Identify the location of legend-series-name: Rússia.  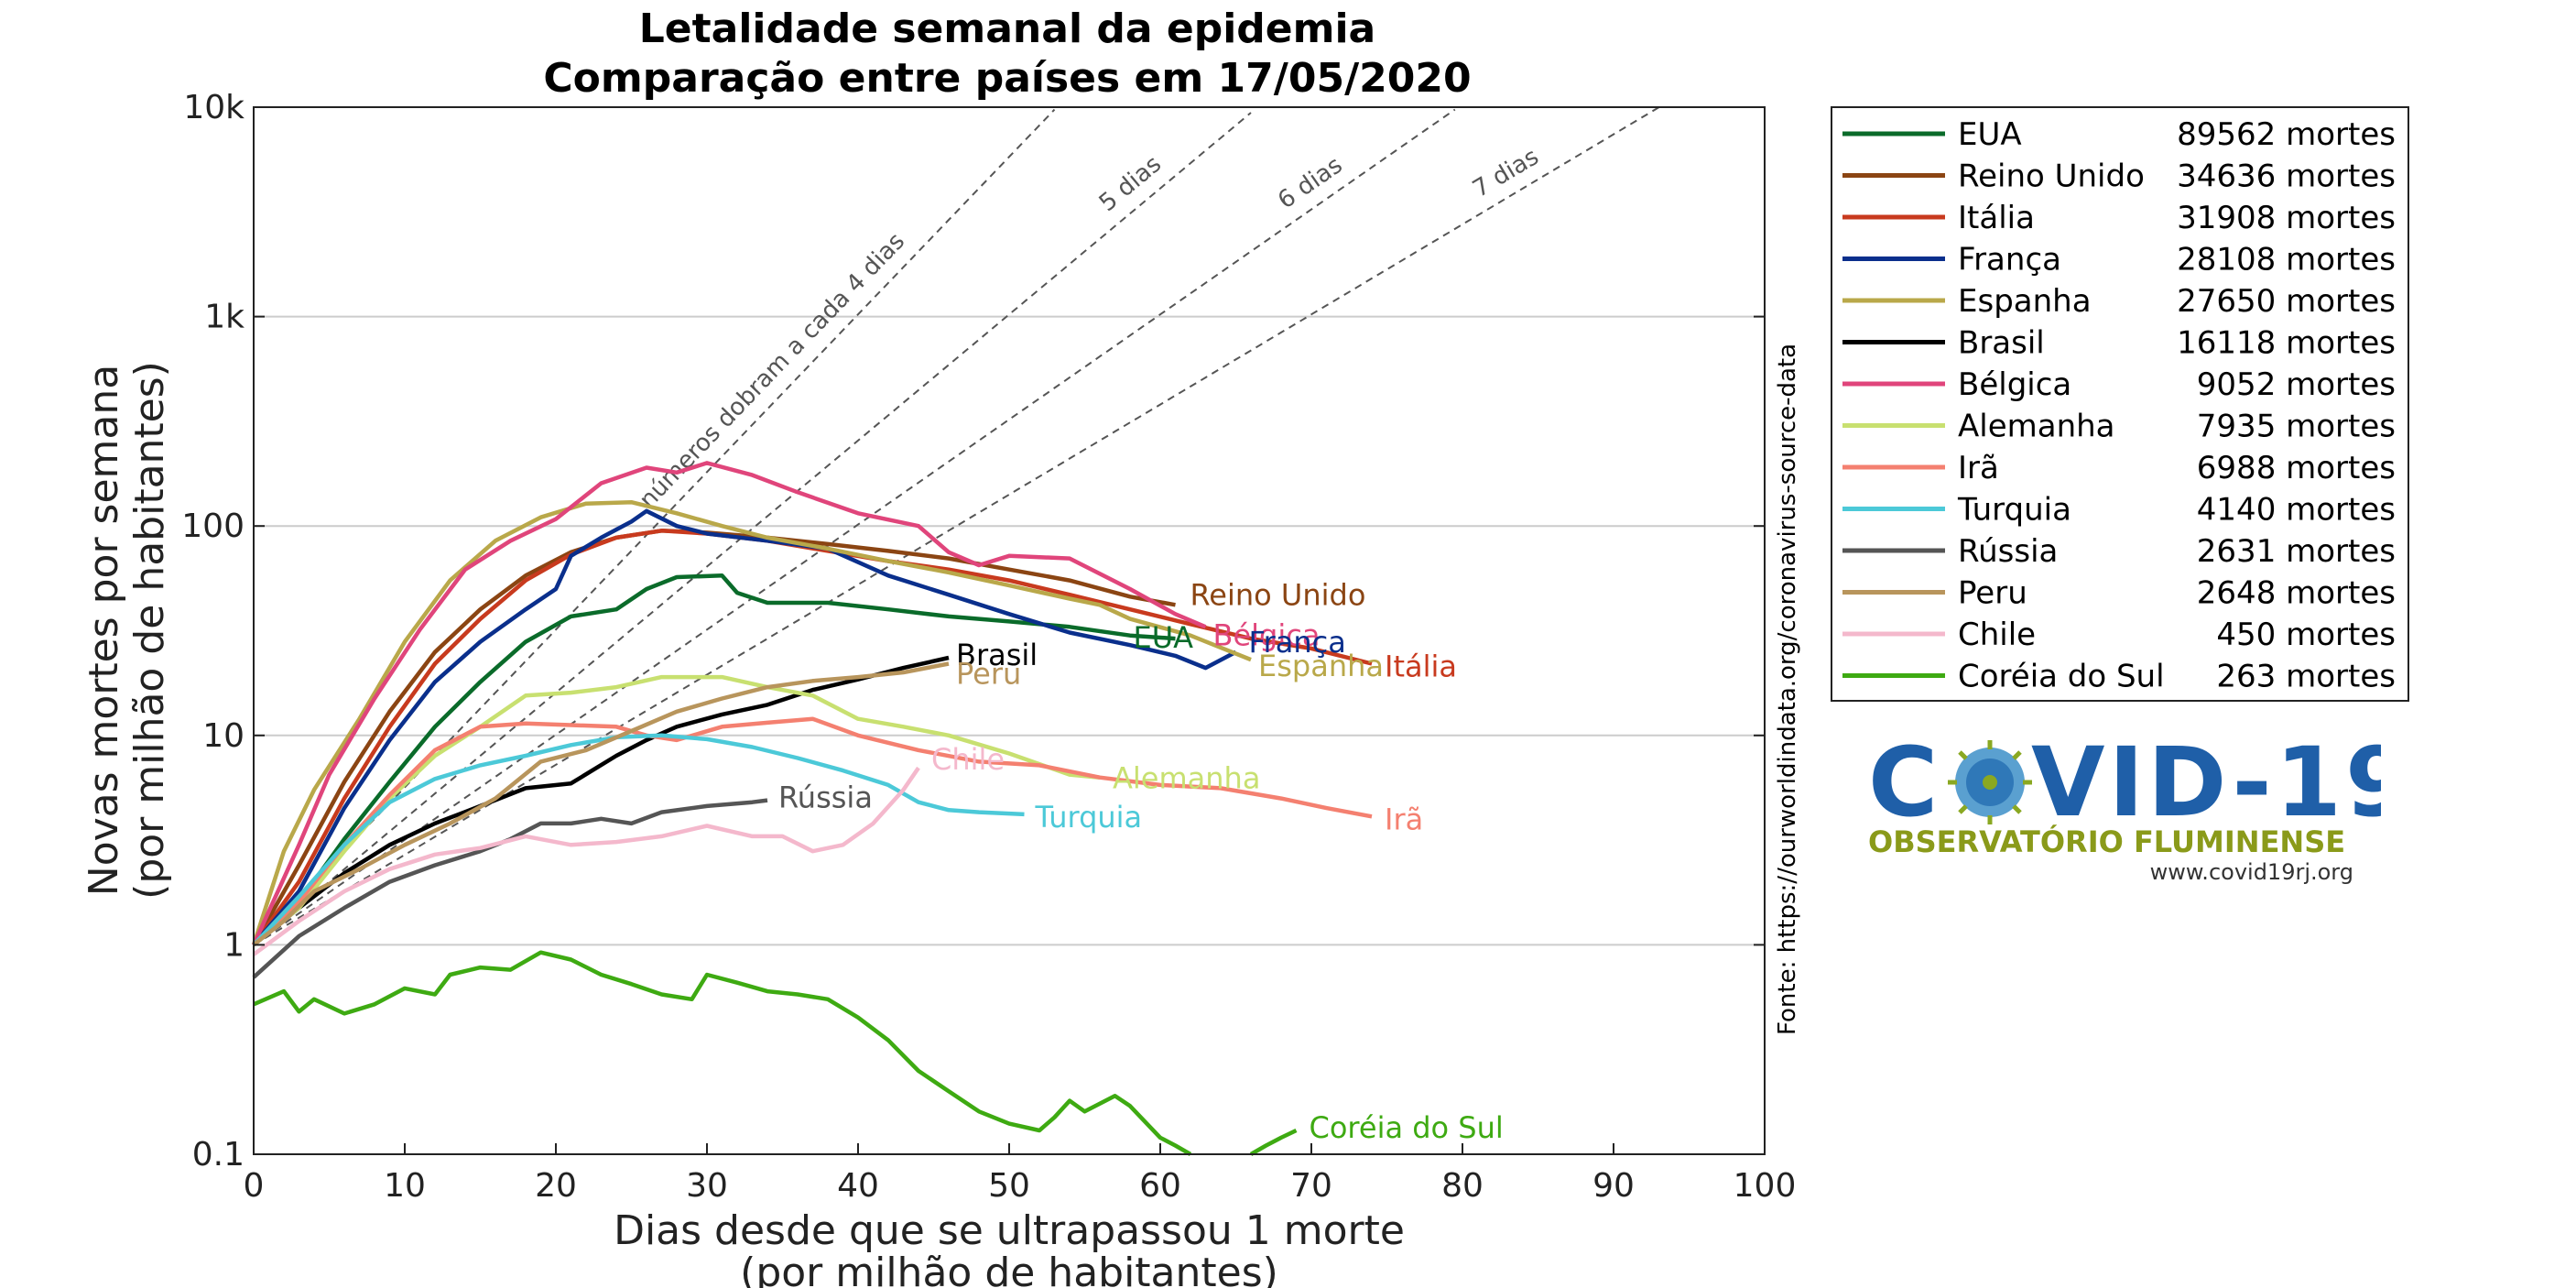
(2008, 552).